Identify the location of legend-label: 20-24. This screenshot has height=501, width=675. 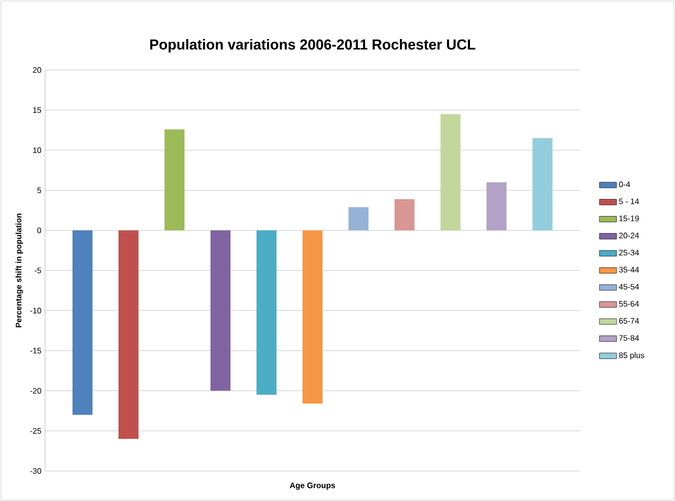
(629, 235).